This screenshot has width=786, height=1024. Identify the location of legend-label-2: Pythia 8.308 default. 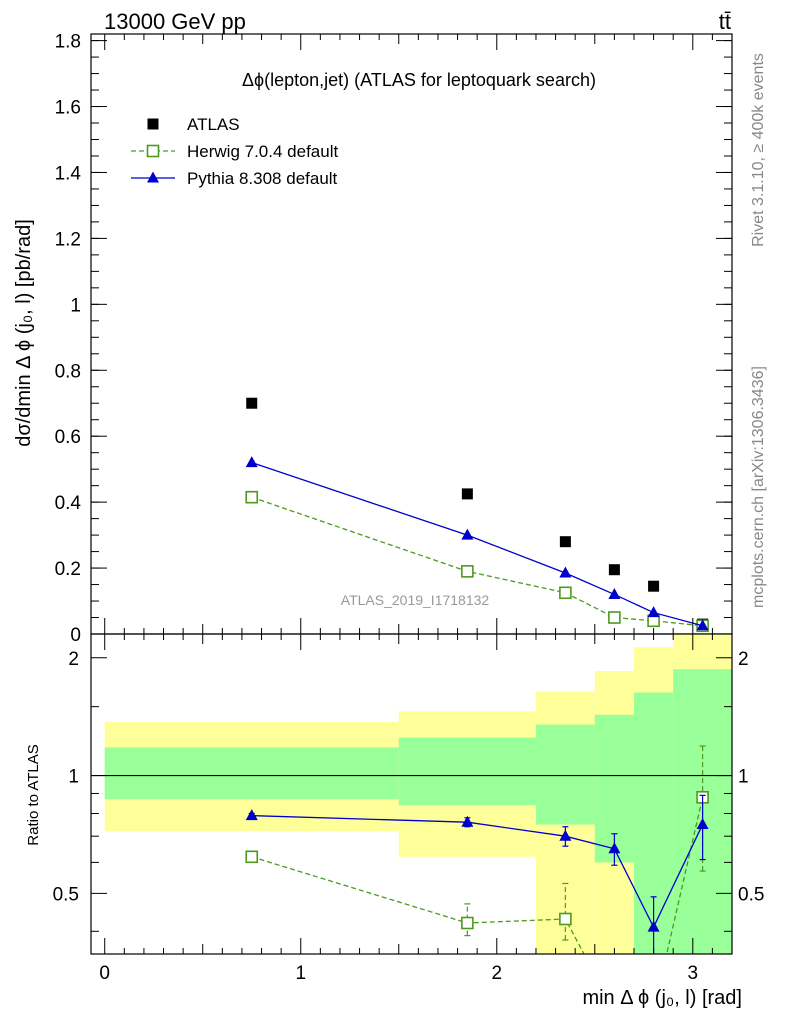
(262, 178).